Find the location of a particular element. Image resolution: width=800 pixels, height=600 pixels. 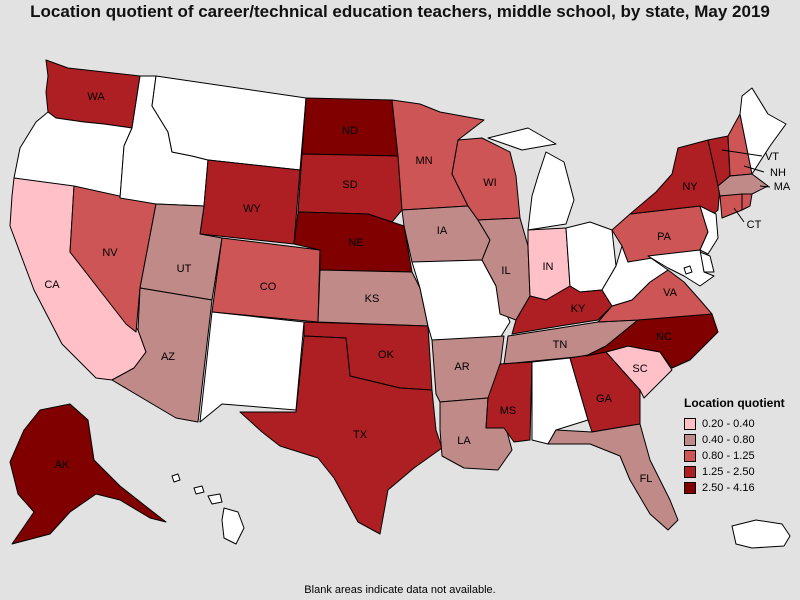

label-wi: WI is located at coordinates (489, 183).